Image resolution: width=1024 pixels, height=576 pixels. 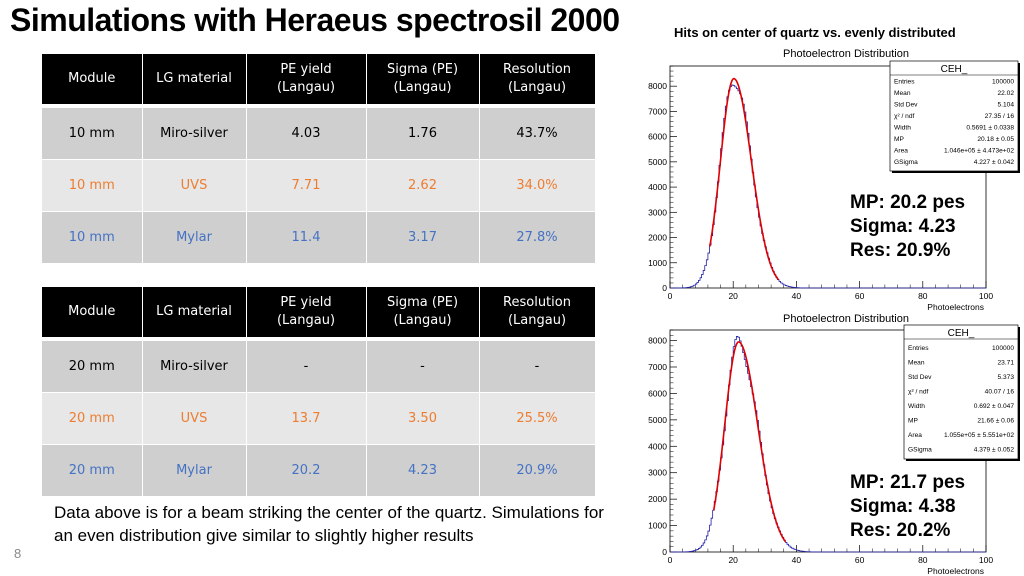 What do you see at coordinates (306, 366) in the screenshot?
I see `cell-pe-yield: -` at bounding box center [306, 366].